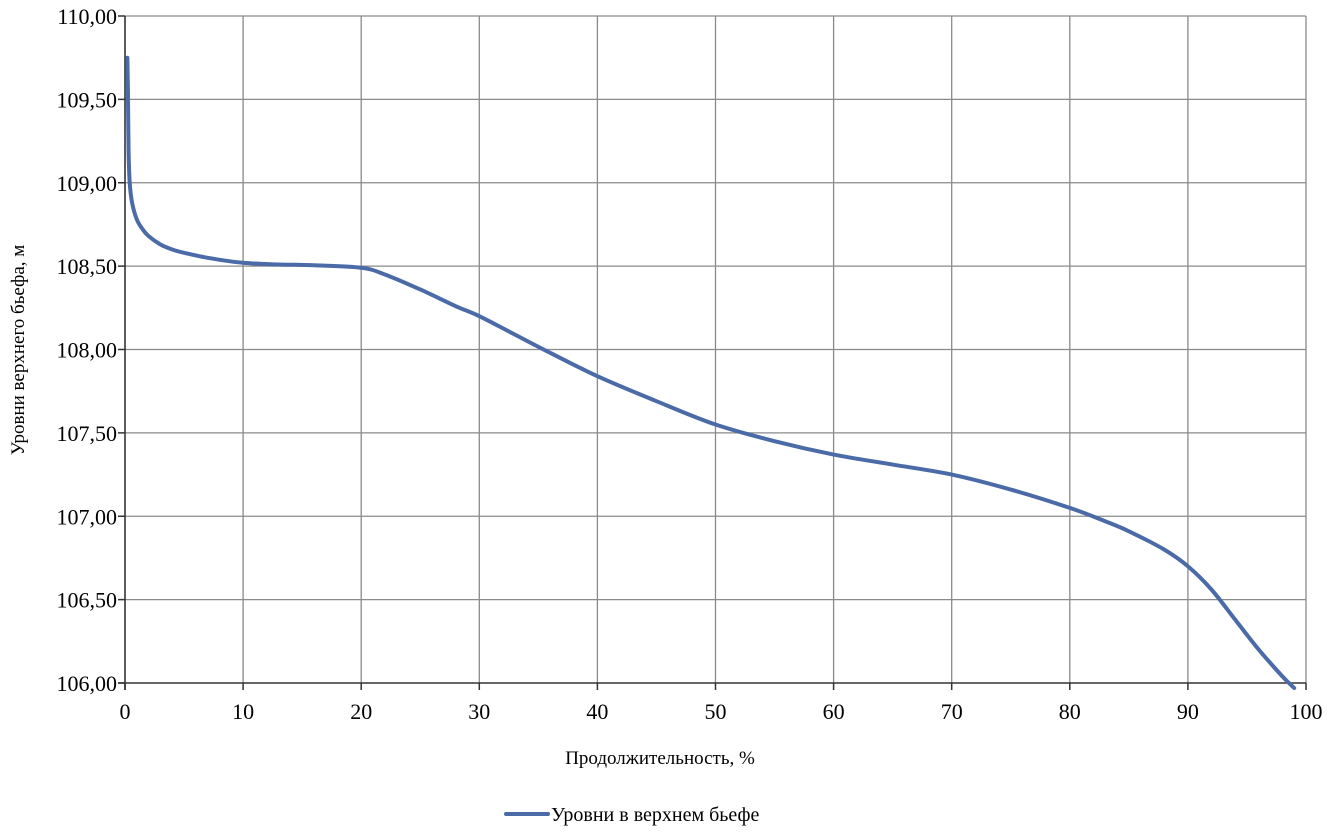 Image resolution: width=1331 pixels, height=832 pixels. I want to click on legend: Уровни в верхнем бьефе, so click(632, 815).